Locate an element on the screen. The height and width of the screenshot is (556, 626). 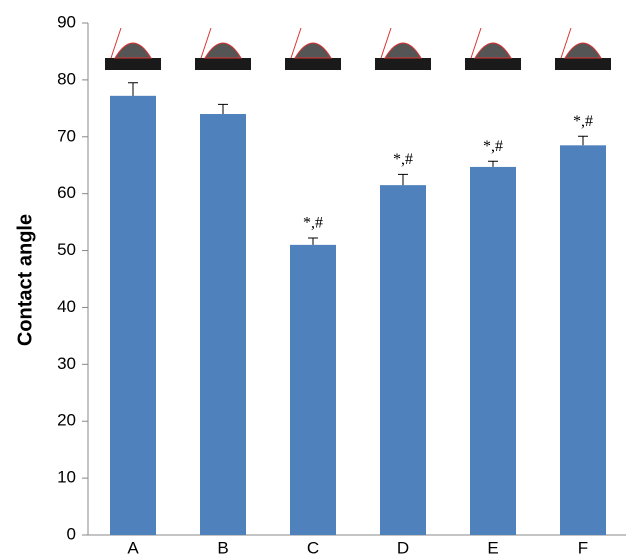
y-tick-label: 50 is located at coordinates (66, 249).